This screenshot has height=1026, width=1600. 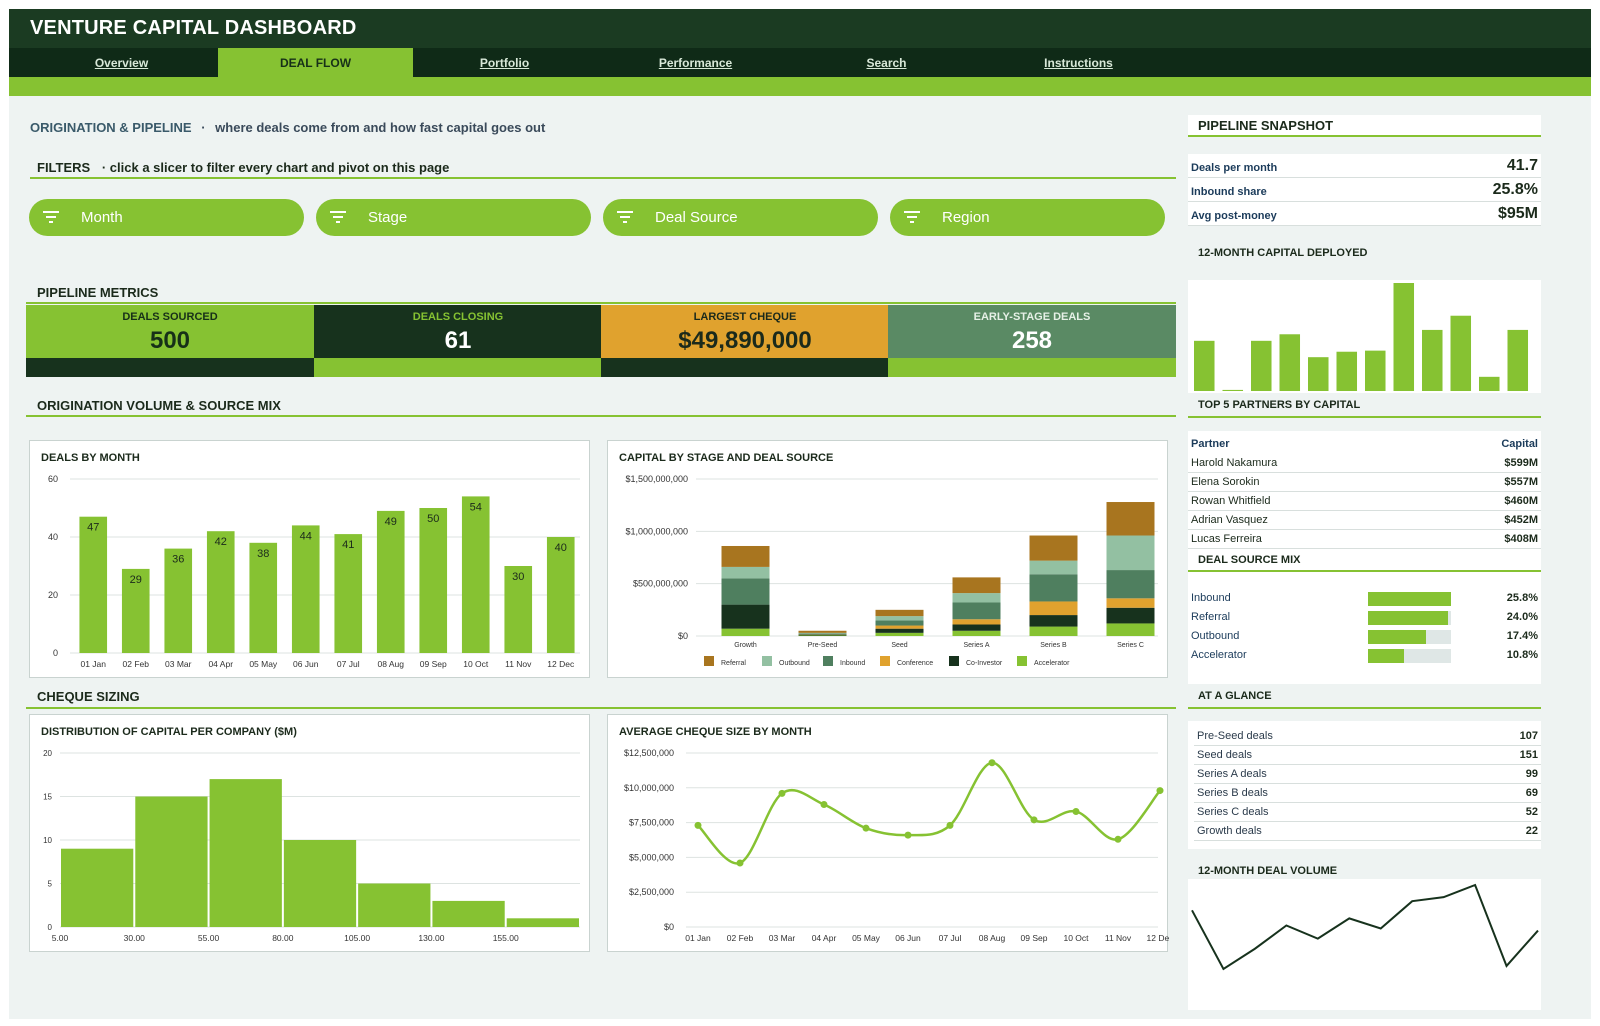 I want to click on spark-line, so click(x=1365, y=927).